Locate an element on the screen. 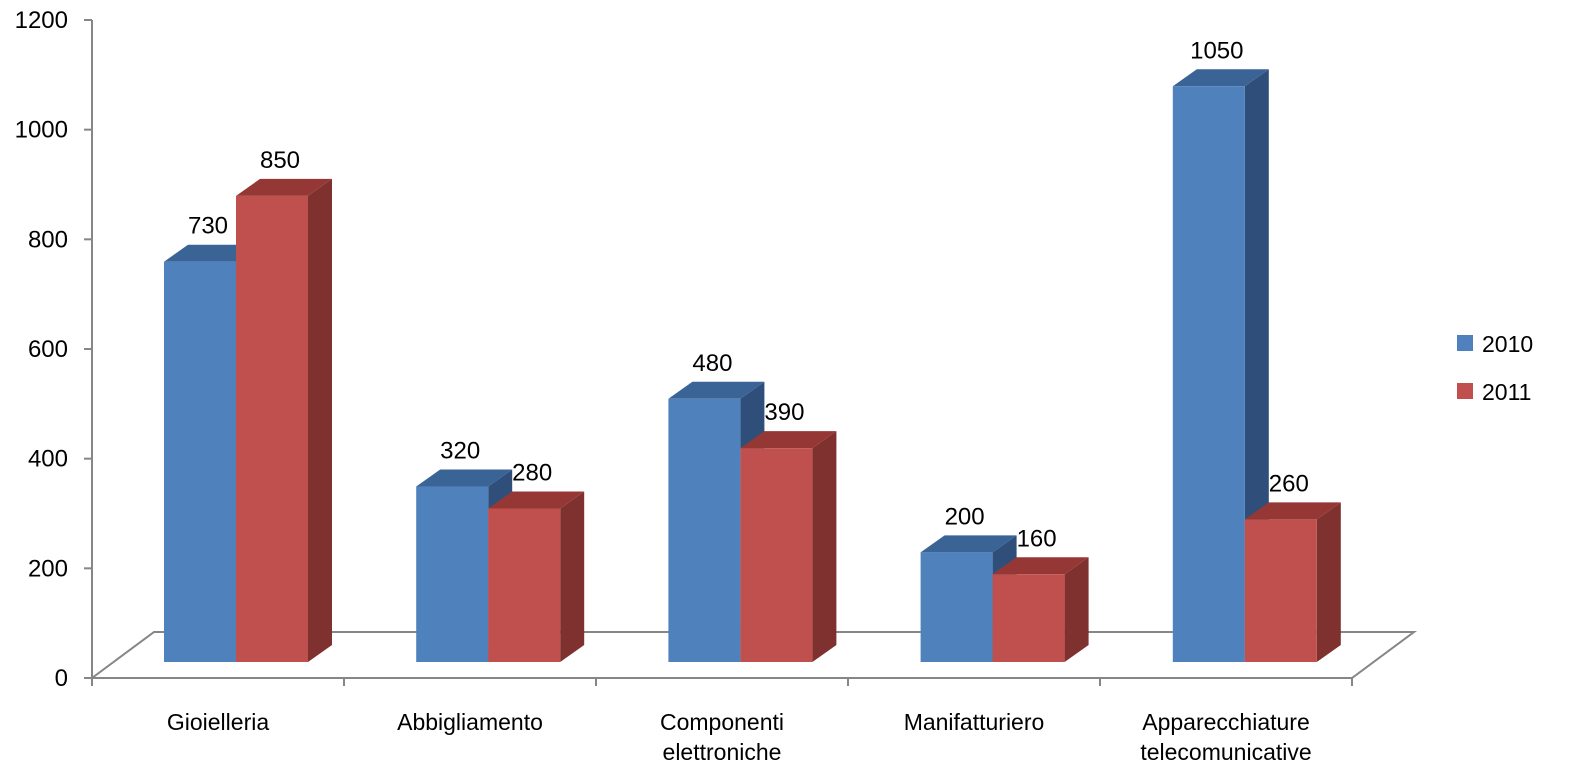  x-category-label: Apparecchiature is located at coordinates (1226, 722).